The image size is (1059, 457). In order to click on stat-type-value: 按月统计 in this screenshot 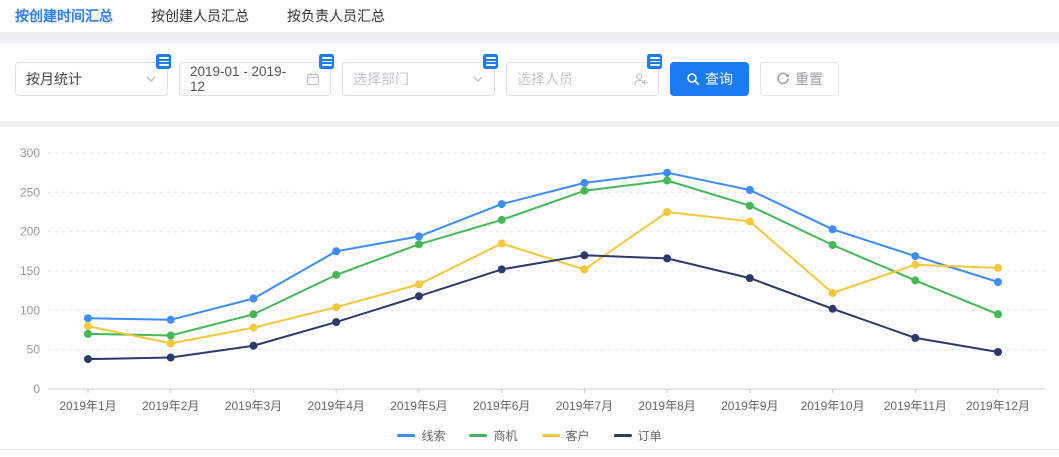, I will do `click(54, 79)`.